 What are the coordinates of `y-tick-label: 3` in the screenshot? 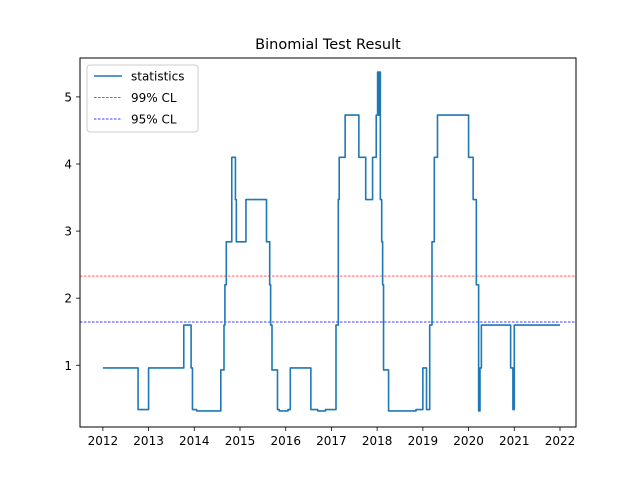 It's located at (68, 232).